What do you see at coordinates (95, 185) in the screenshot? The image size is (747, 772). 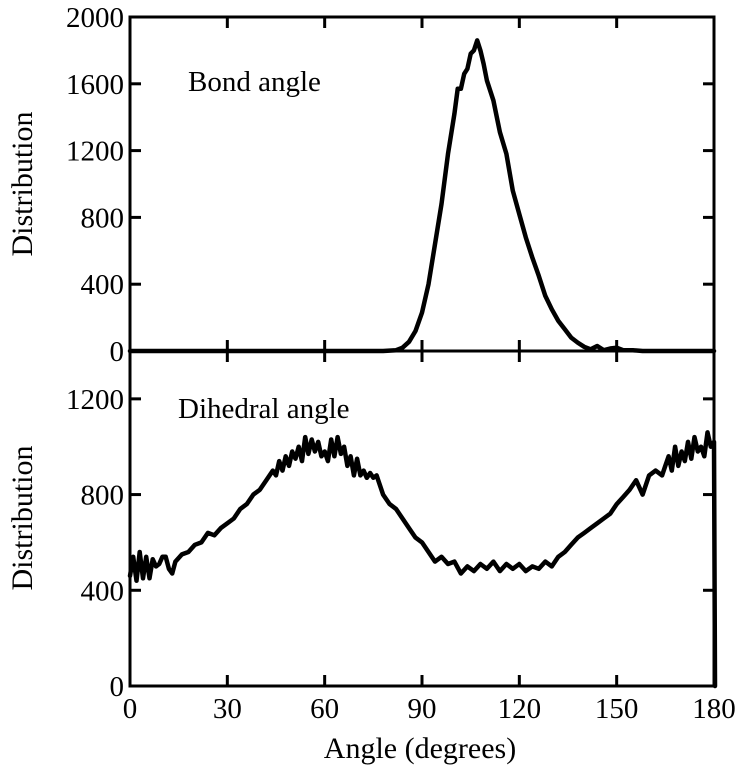 I see `bond-angle-tick-labels: 0 400 800 1200 1600 2000` at bounding box center [95, 185].